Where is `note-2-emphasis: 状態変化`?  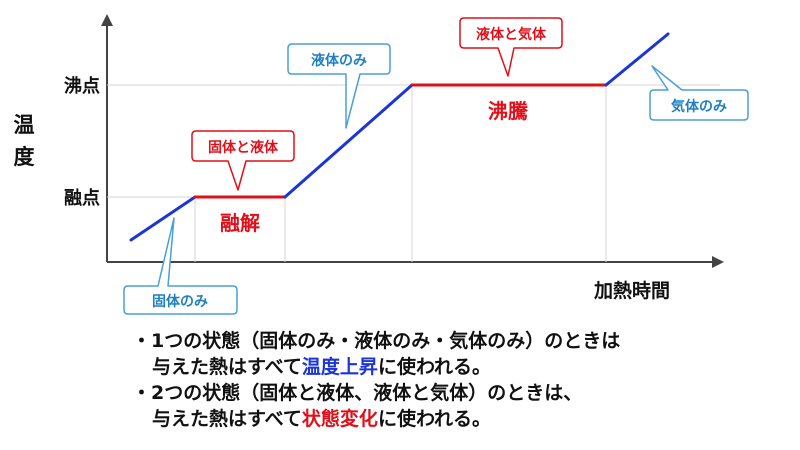
note-2-emphasis: 状態変化 is located at coordinates (339, 419).